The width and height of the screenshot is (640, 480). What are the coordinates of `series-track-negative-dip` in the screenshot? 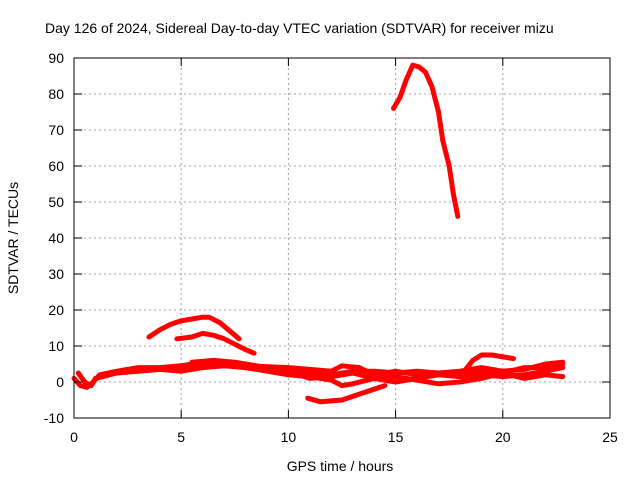 It's located at (346, 394).